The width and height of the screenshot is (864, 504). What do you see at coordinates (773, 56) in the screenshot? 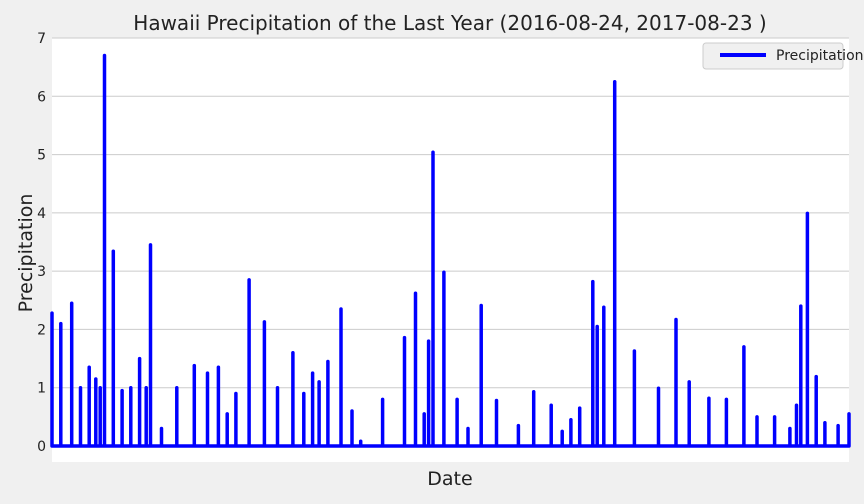
I see `legend-box` at bounding box center [773, 56].